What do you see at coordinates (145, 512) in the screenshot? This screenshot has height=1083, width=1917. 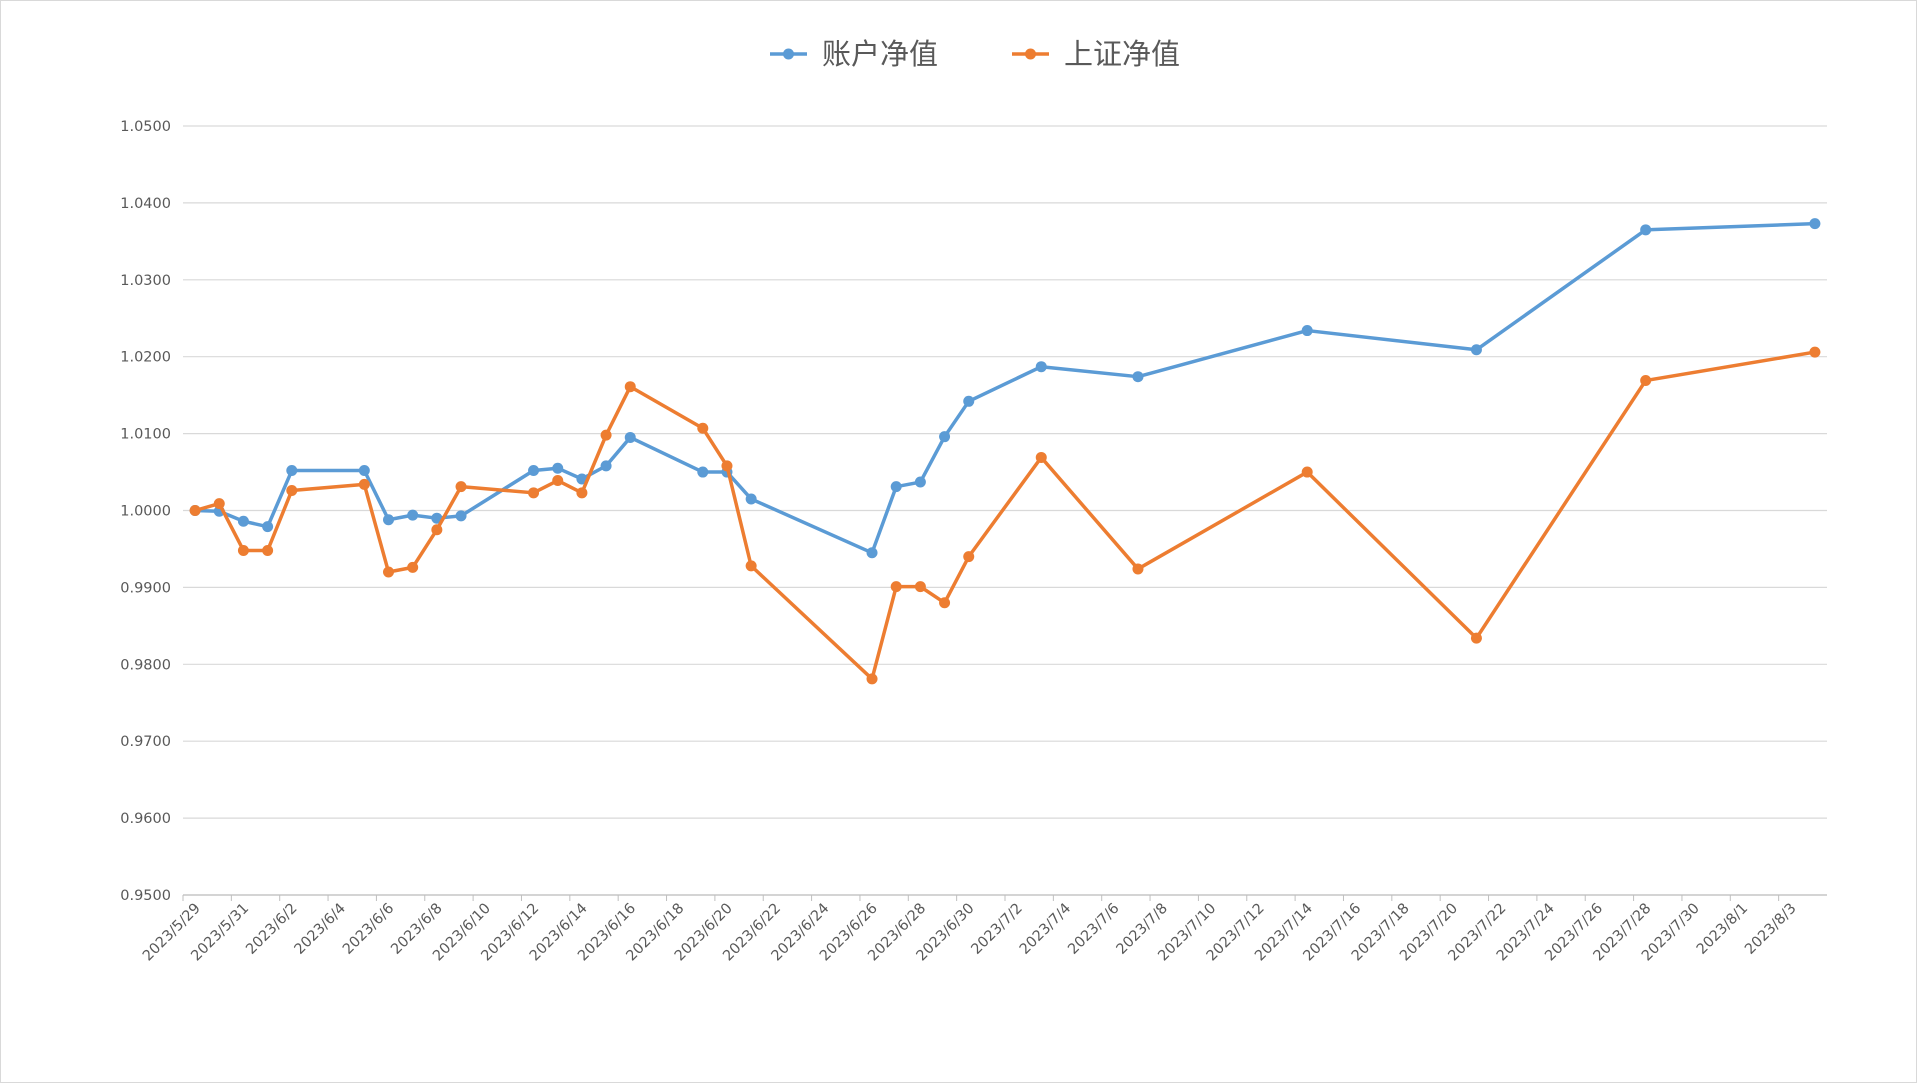 I see `y-tick-label: 1.0000` at bounding box center [145, 512].